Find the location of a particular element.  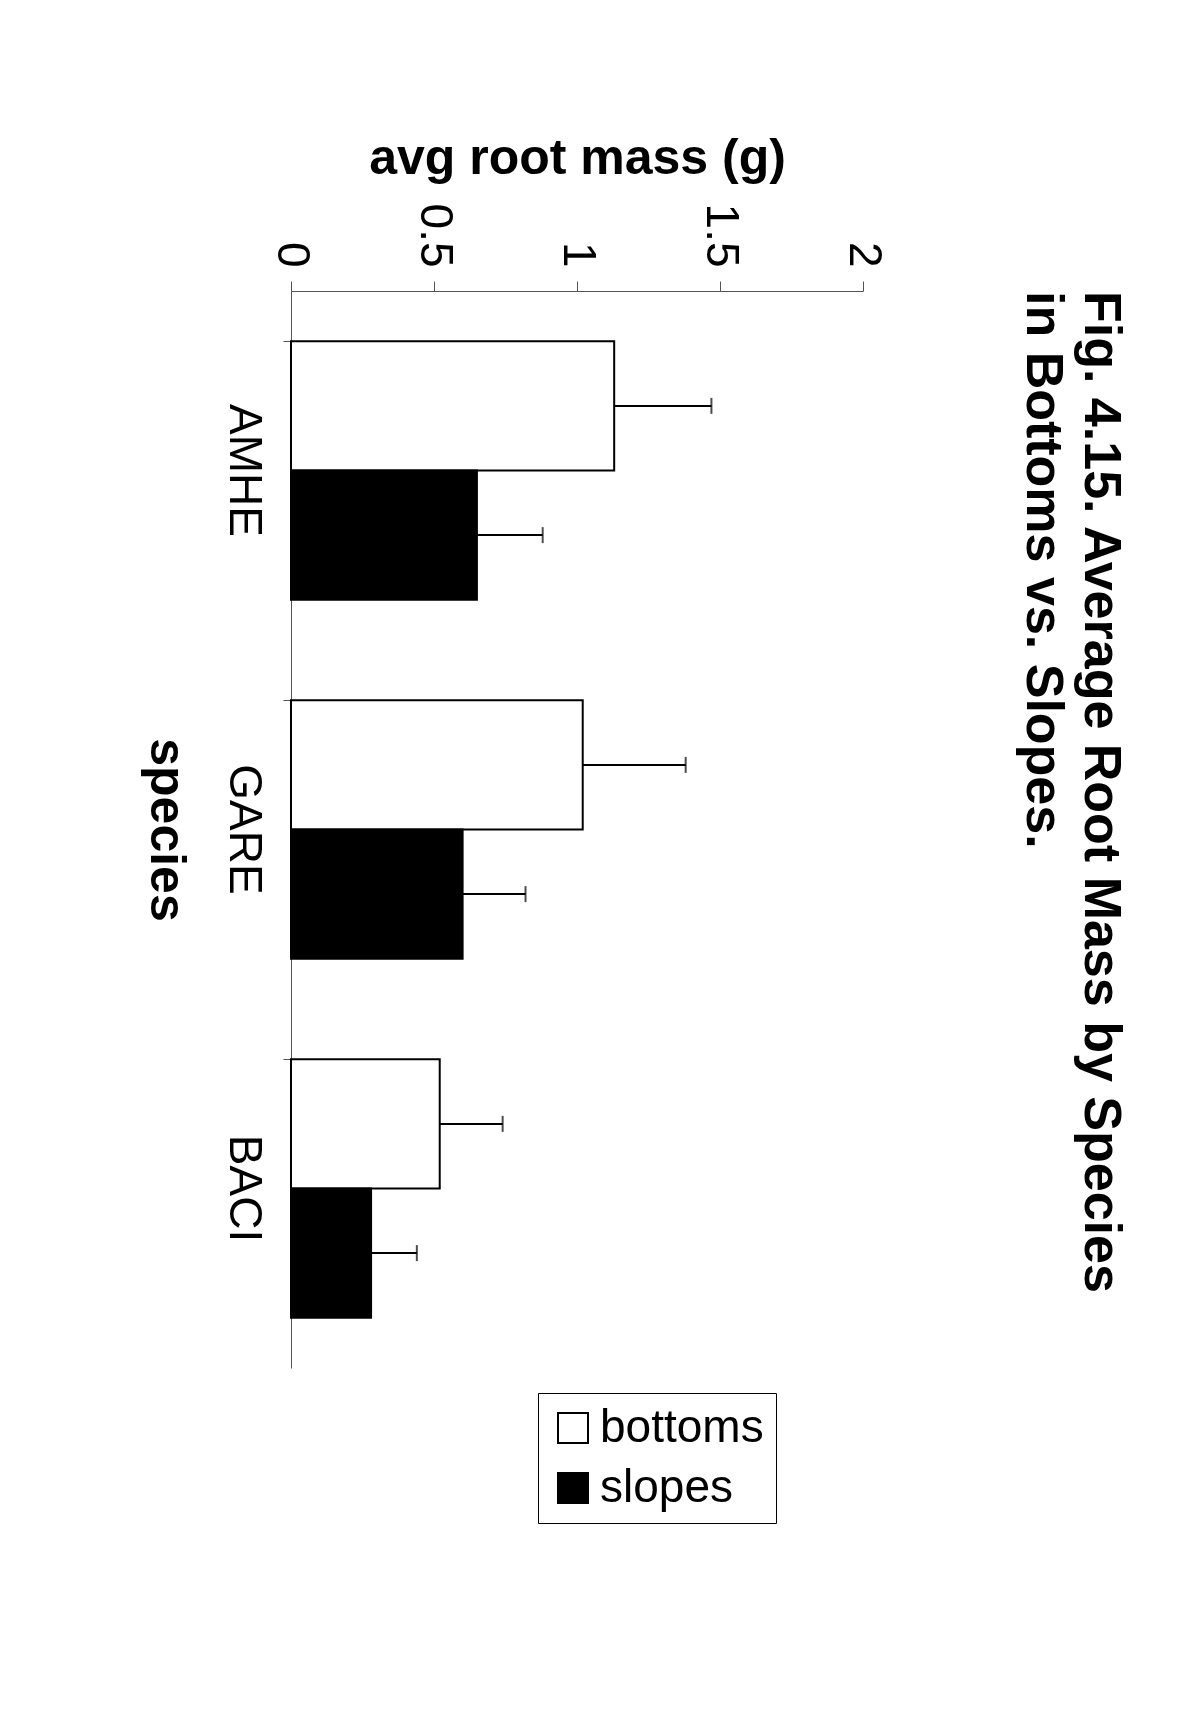

y-axis-title: species is located at coordinates (167, 830).